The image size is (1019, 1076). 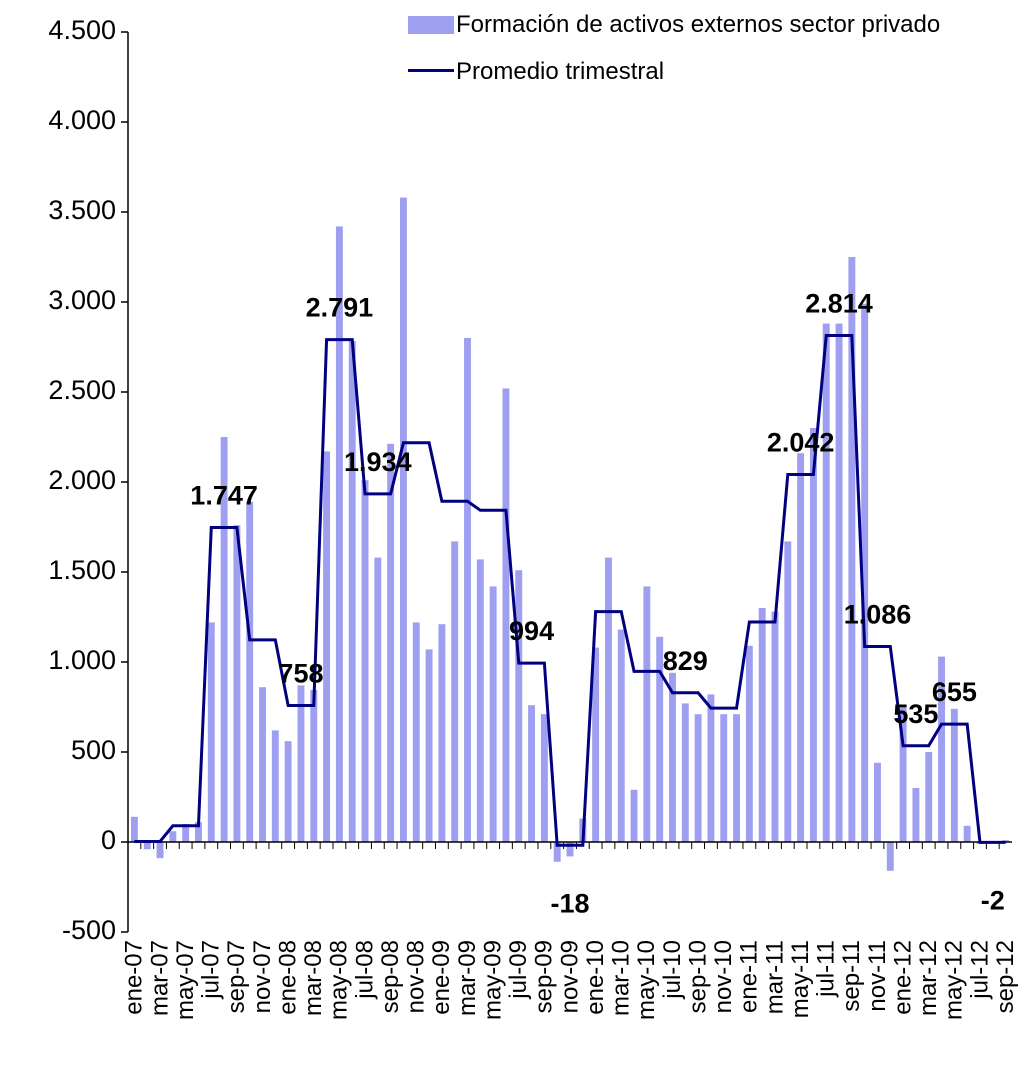 What do you see at coordinates (993, 900) in the screenshot?
I see `value-label: -2` at bounding box center [993, 900].